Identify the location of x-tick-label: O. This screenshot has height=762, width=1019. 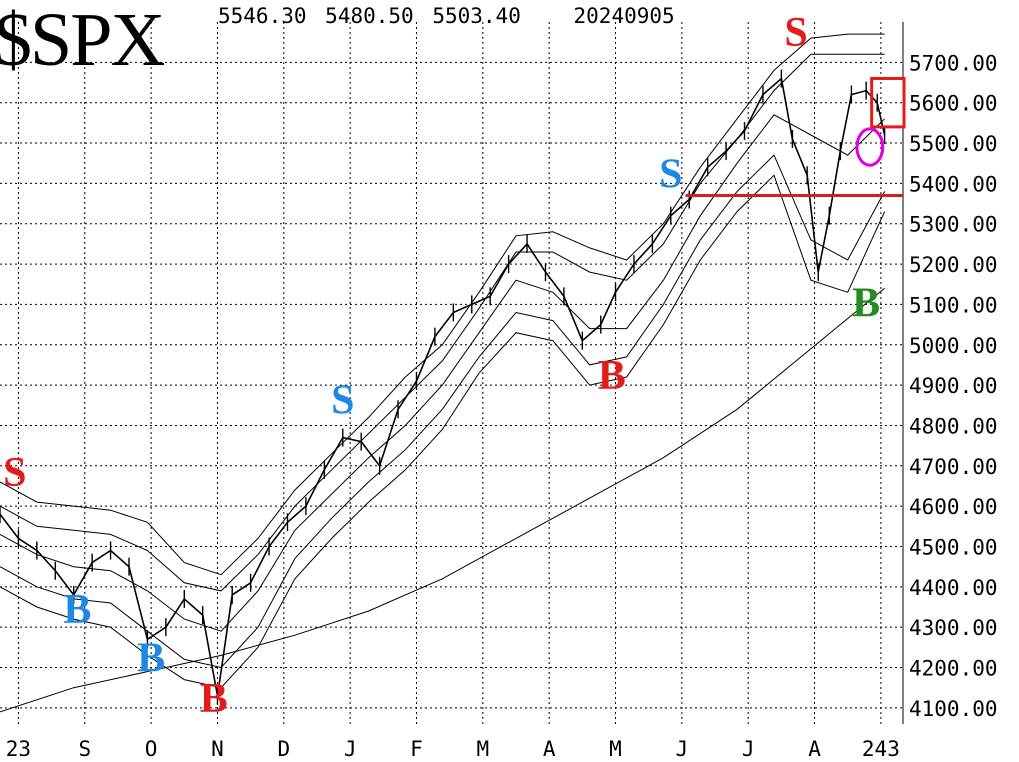
(151, 749).